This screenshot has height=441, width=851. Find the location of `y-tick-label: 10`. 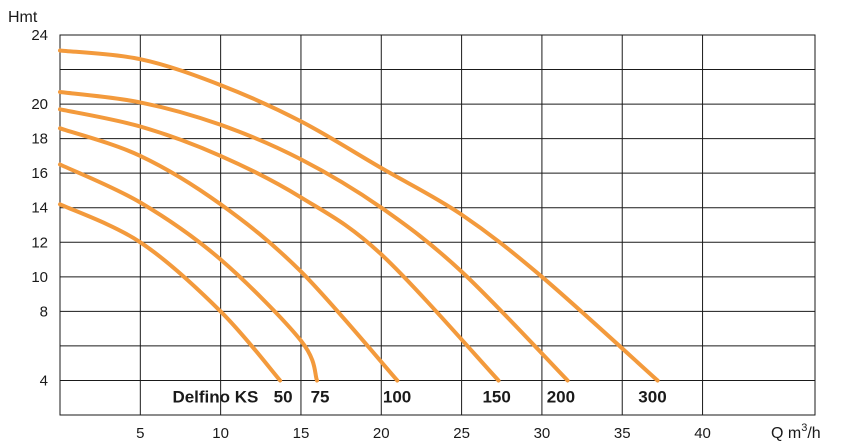

y-tick-label: 10 is located at coordinates (39, 277).